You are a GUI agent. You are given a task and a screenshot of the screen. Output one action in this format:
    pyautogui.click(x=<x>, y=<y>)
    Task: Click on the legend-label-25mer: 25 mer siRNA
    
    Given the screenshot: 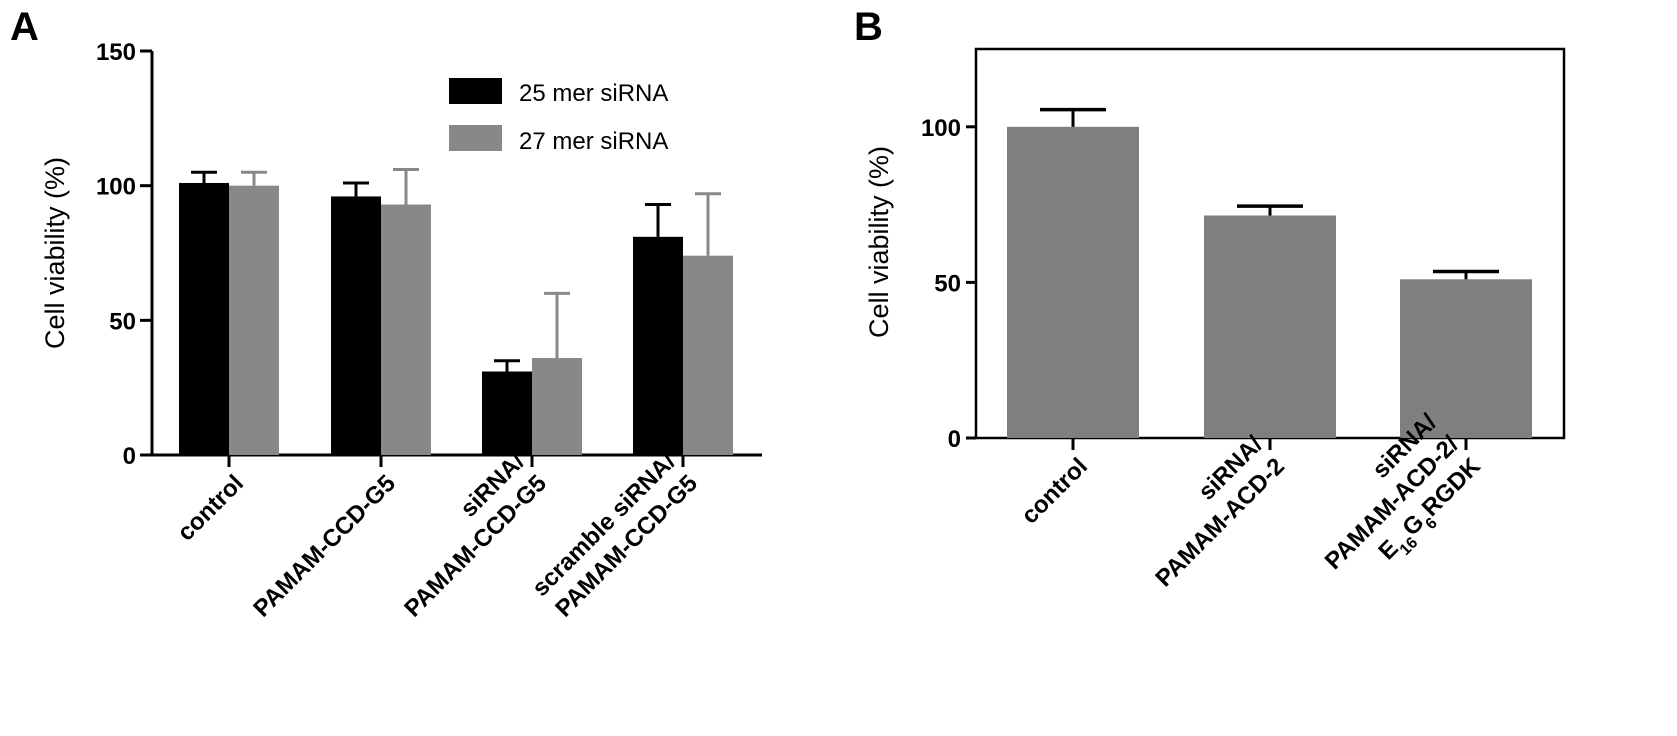 What is the action you would take?
    pyautogui.click(x=593, y=93)
    